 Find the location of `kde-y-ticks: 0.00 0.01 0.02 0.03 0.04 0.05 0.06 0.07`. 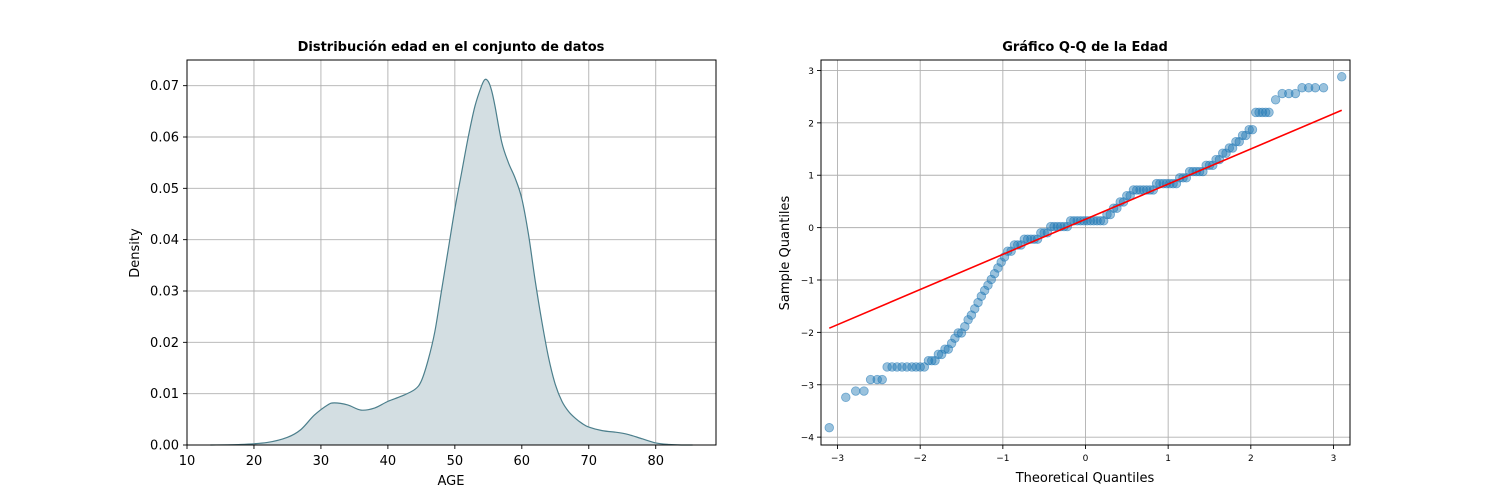

kde-y-ticks: 0.00 0.01 0.02 0.03 0.04 0.05 0.06 0.07 is located at coordinates (168, 266).